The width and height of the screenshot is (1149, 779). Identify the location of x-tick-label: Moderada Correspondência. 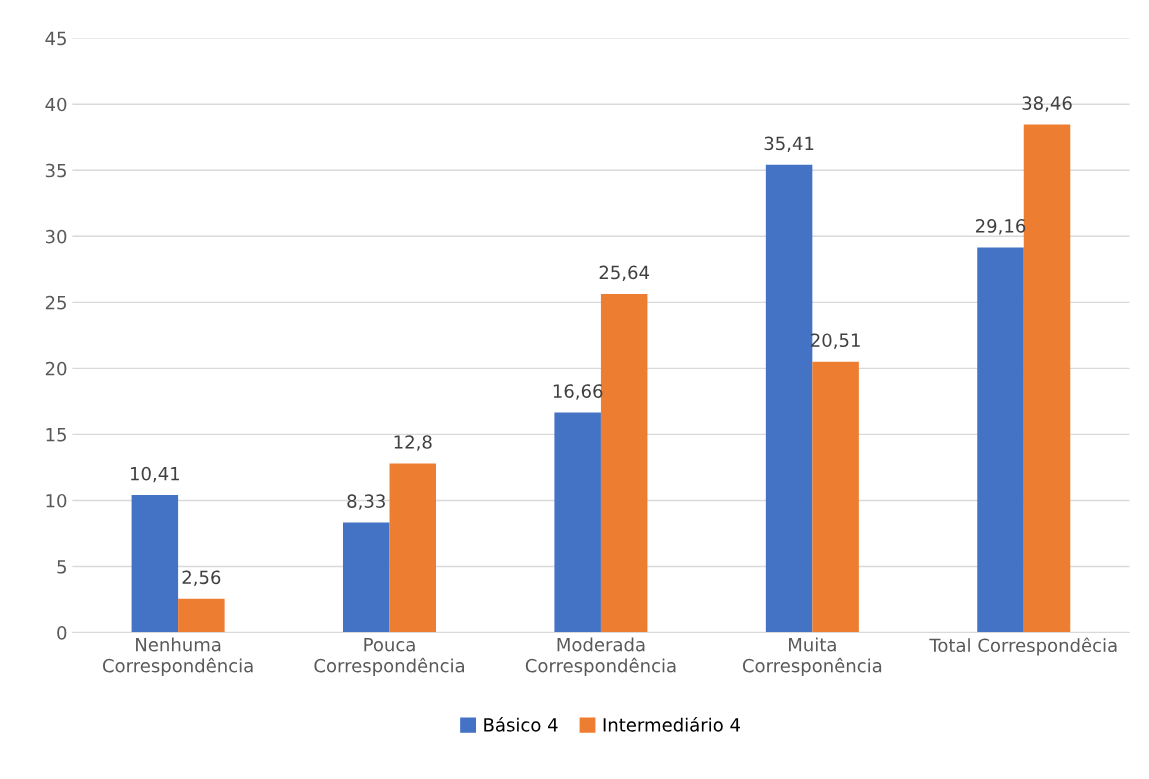
(600, 656).